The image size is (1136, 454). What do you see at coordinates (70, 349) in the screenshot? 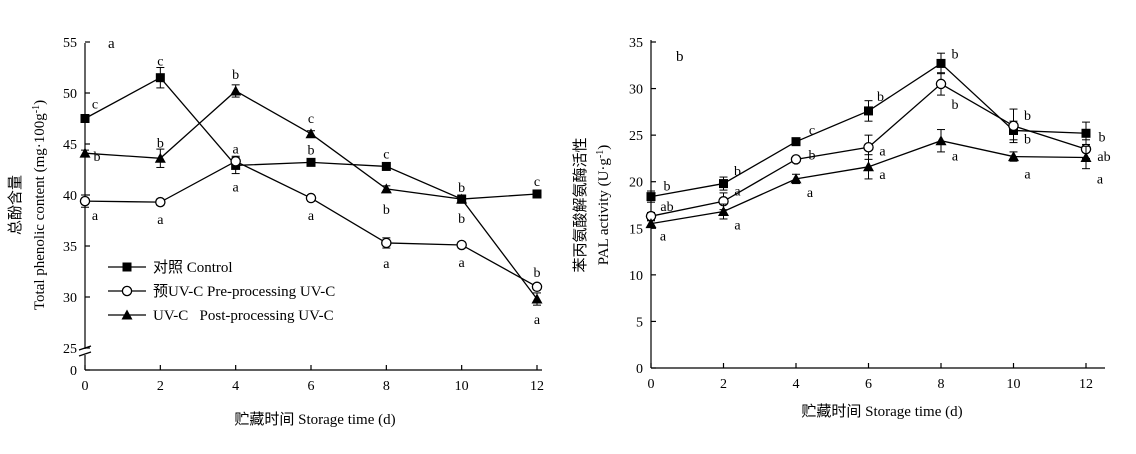
I see `y-tick-label: 25` at bounding box center [70, 349].